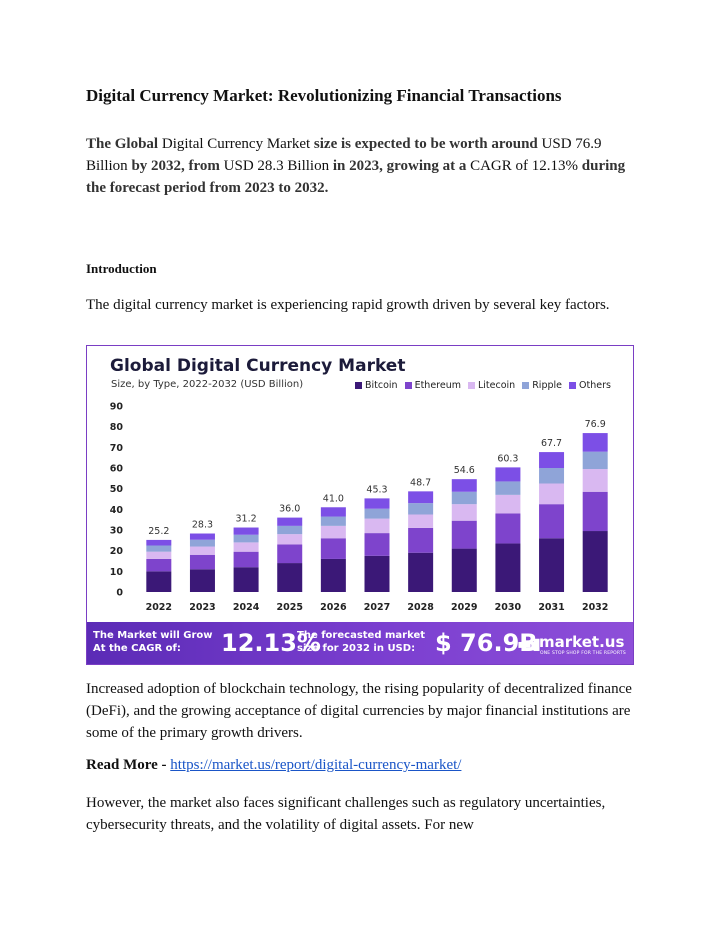 The height and width of the screenshot is (931, 720). Describe the element at coordinates (547, 385) in the screenshot. I see `legend-label: Ripple` at that location.